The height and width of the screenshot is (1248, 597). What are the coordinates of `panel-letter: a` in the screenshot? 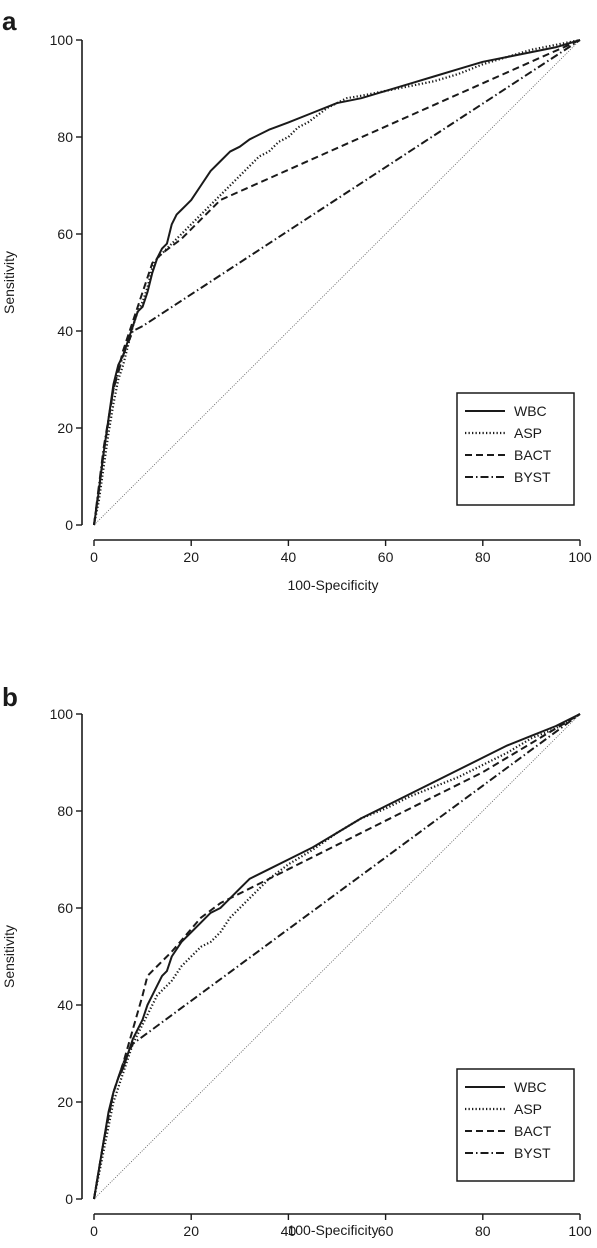 It's located at (9, 21).